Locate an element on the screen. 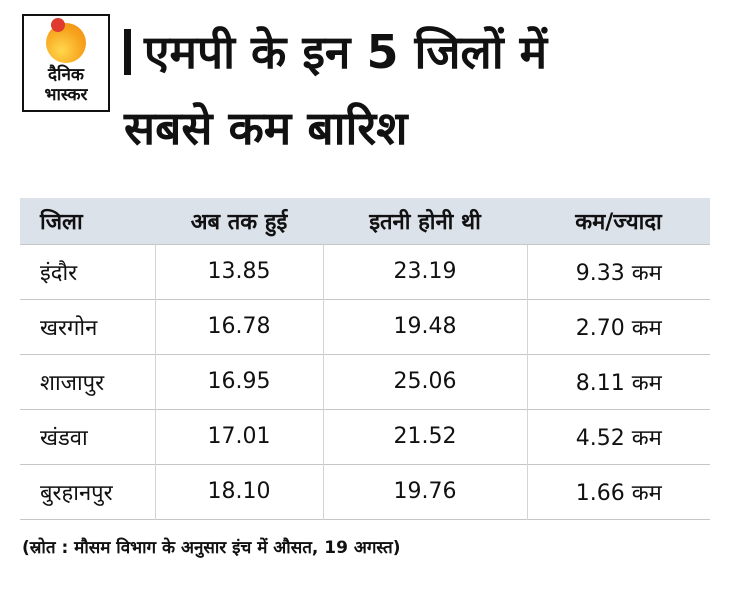 The width and height of the screenshot is (730, 592). dainik-bhaskar-logo: दैनिक भास्कर is located at coordinates (66, 63).